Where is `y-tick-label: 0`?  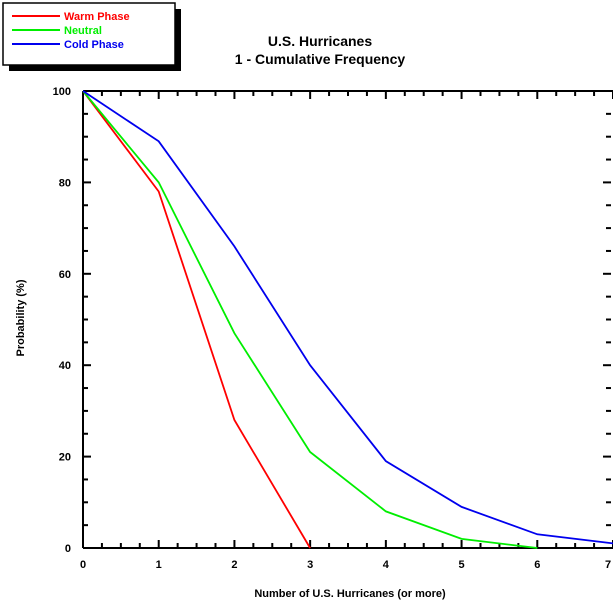 y-tick-label: 0 is located at coordinates (68, 549).